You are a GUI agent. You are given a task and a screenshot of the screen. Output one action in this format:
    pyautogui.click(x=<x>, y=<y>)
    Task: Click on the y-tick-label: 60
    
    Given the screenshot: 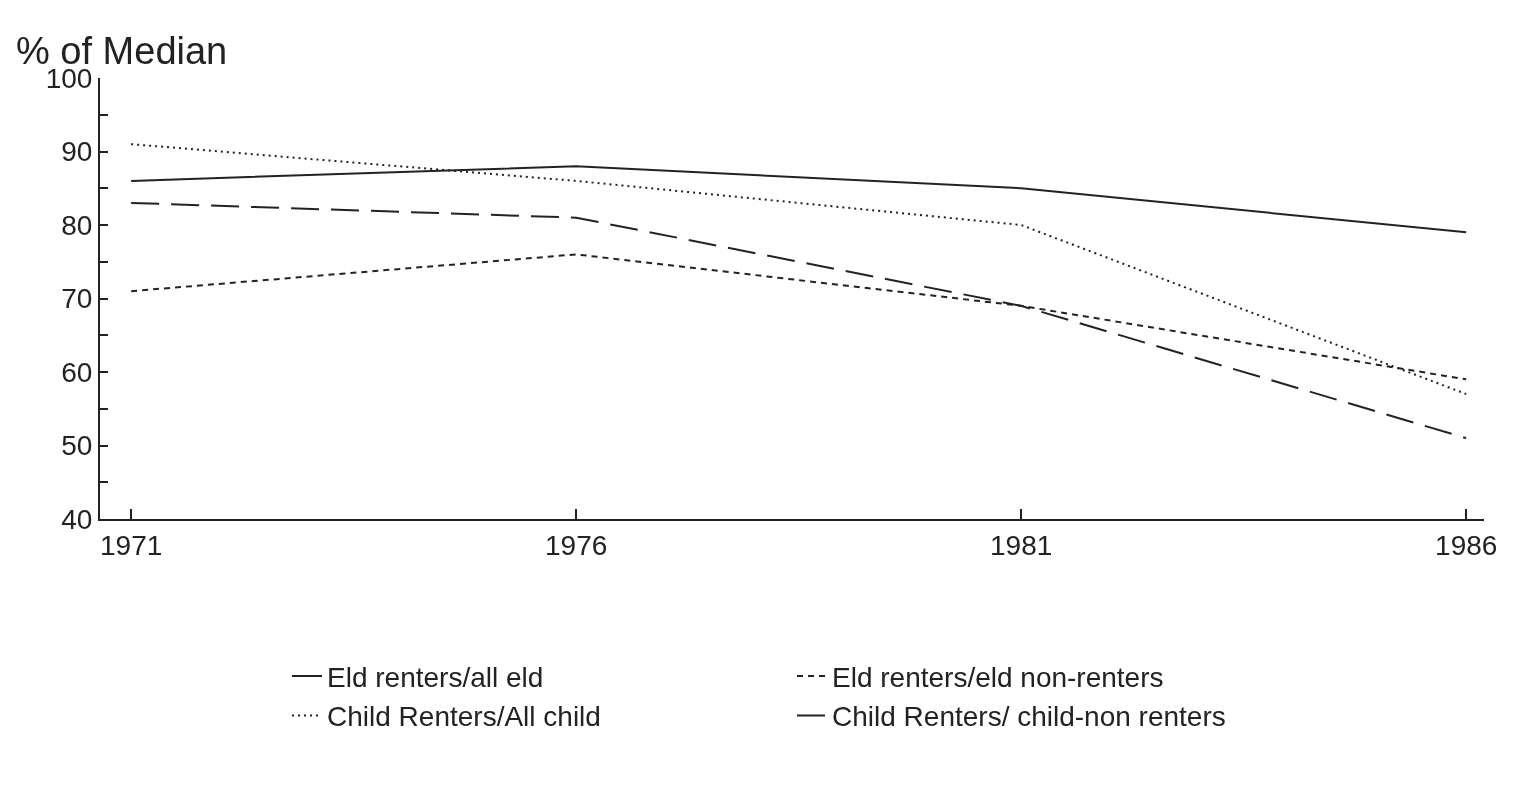 What is the action you would take?
    pyautogui.click(x=77, y=372)
    